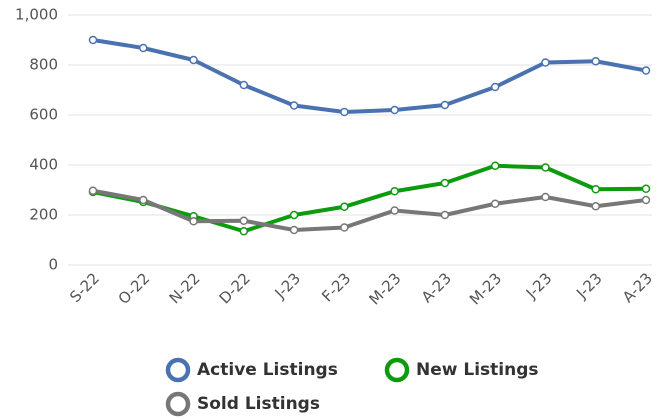  What do you see at coordinates (267, 370) in the screenshot?
I see `legend-label: Active Listings` at bounding box center [267, 370].